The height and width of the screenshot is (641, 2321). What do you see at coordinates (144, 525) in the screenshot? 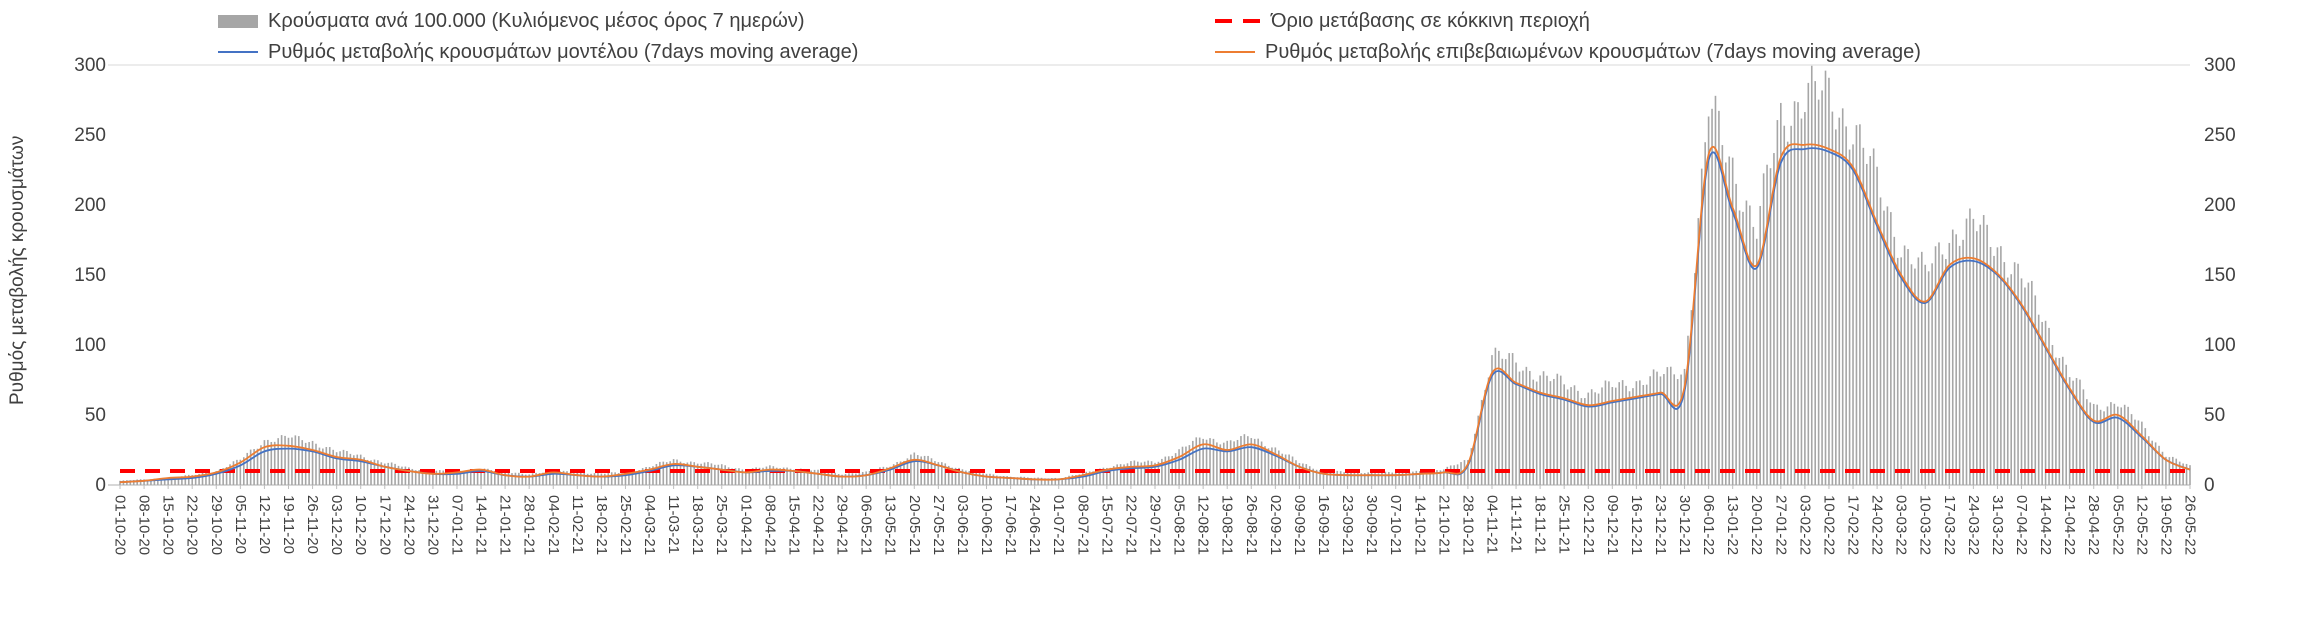
I see `x-tick-label: 08-10-20` at bounding box center [144, 525].